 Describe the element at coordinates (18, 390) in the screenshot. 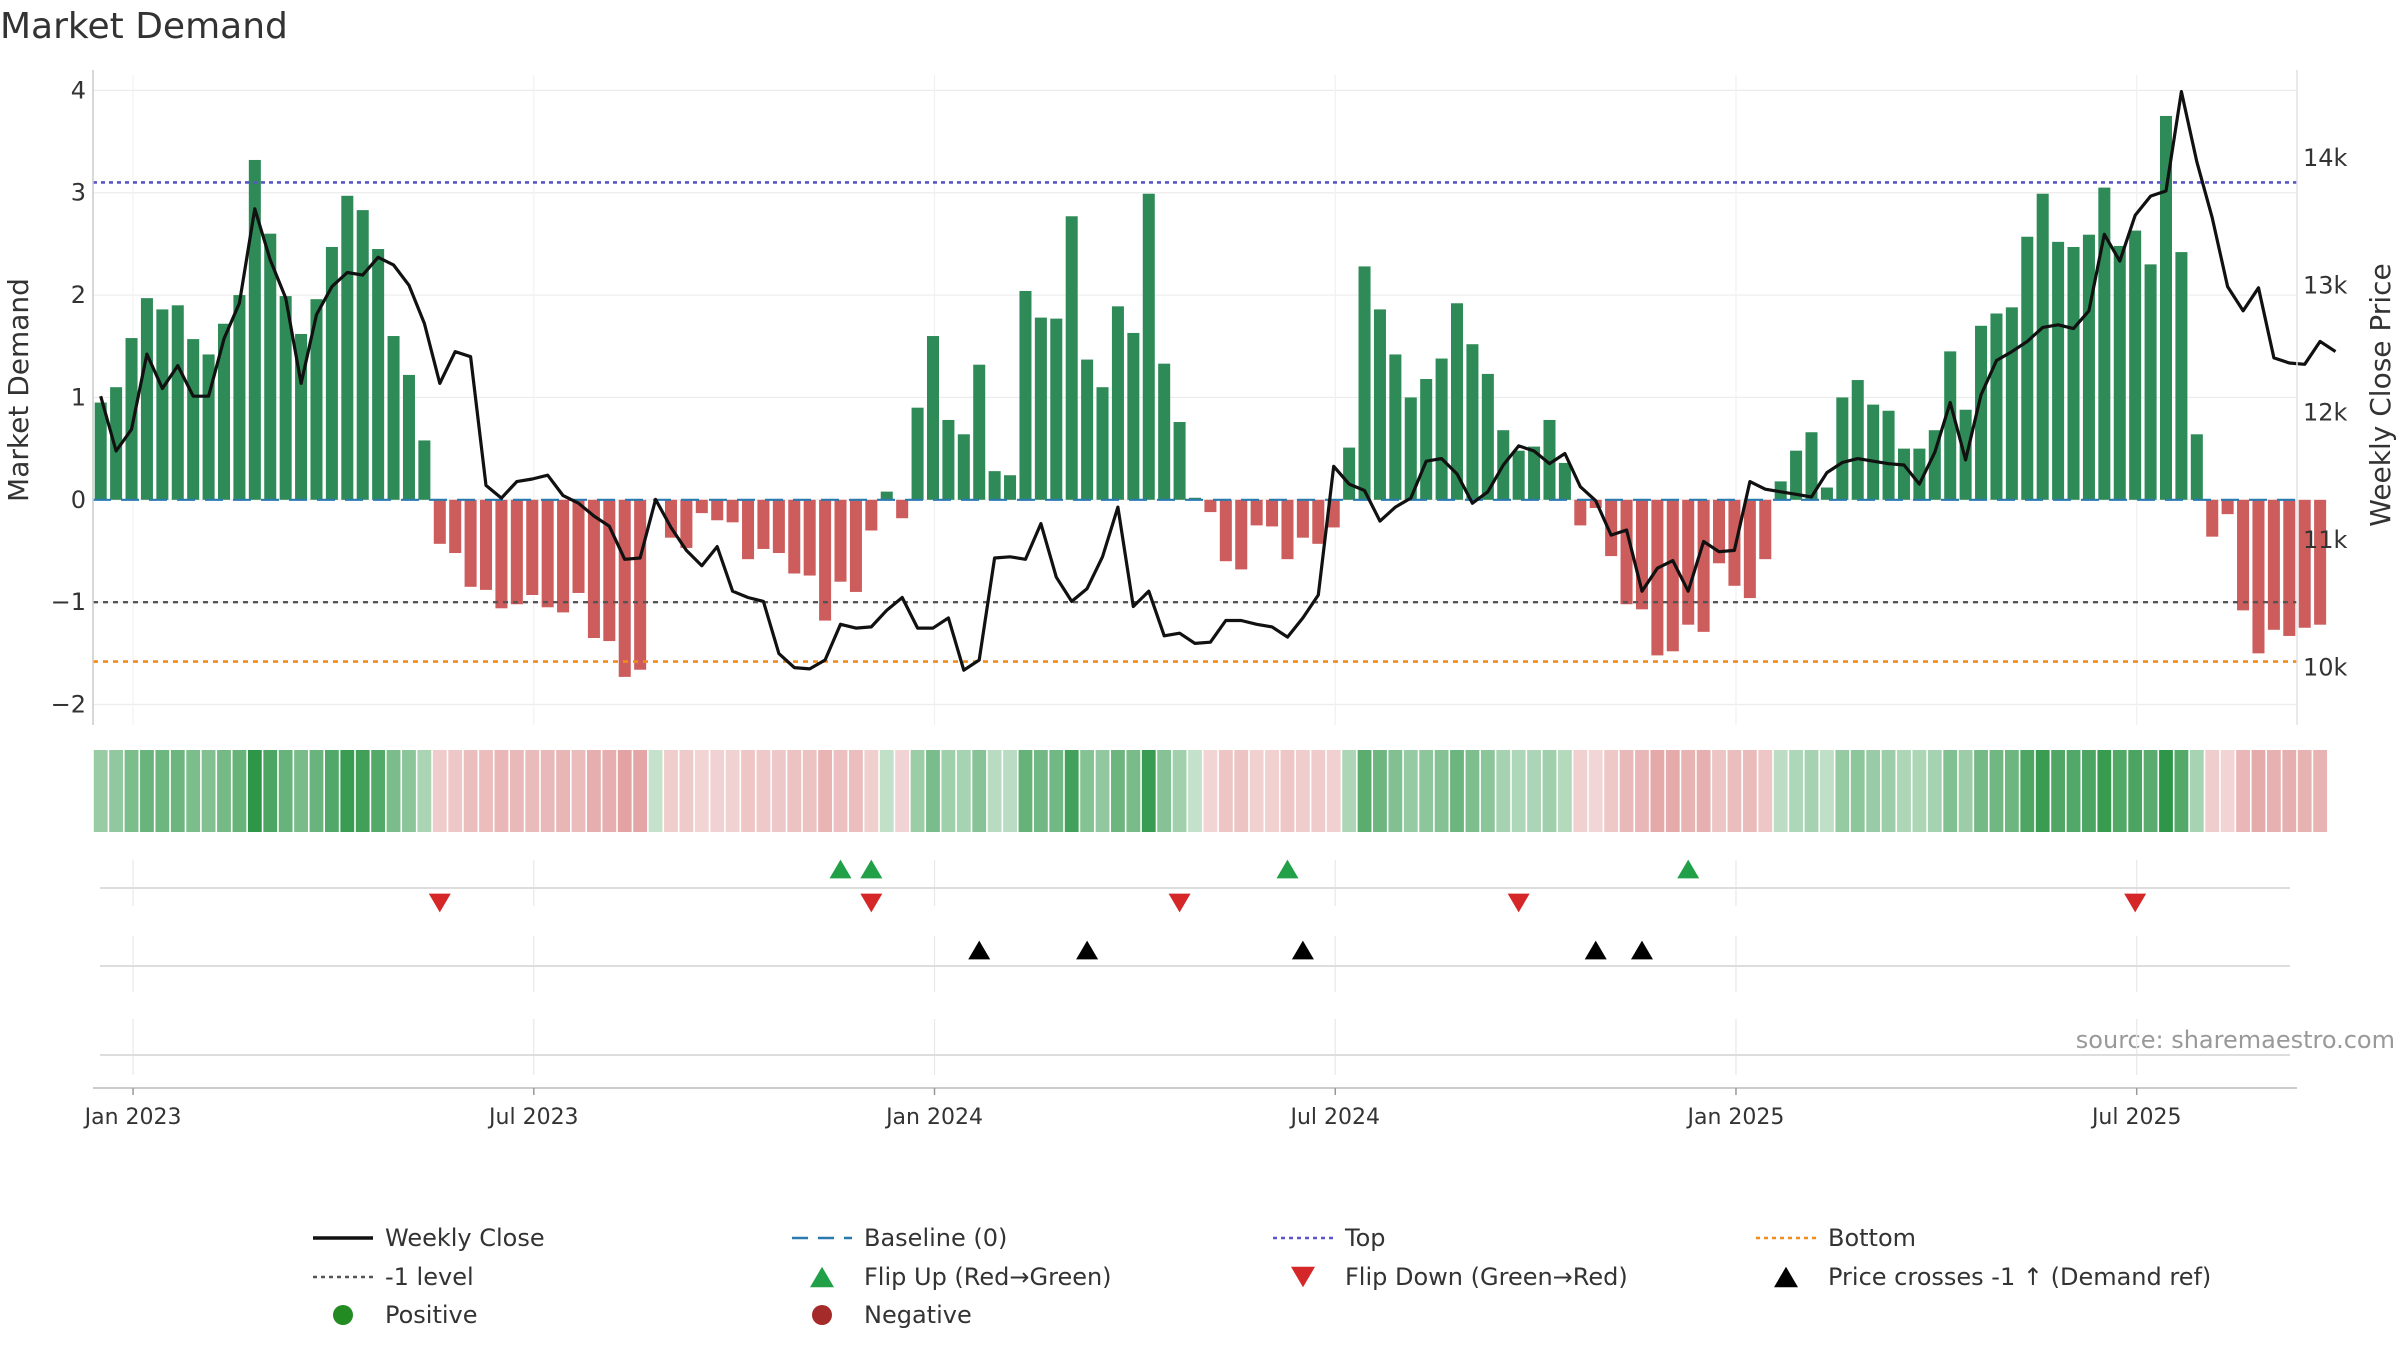

I see `y-axis-label: Market Demand` at that location.